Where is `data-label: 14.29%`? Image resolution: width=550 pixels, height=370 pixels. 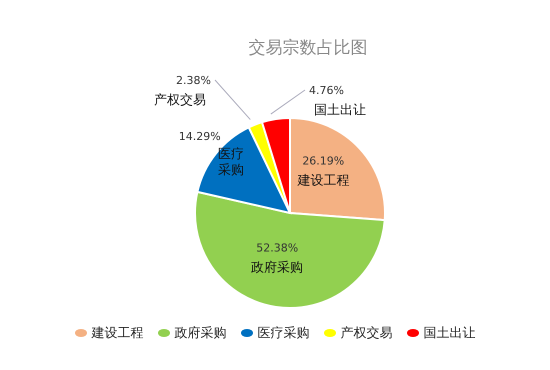 data-label: 14.29% is located at coordinates (199, 137).